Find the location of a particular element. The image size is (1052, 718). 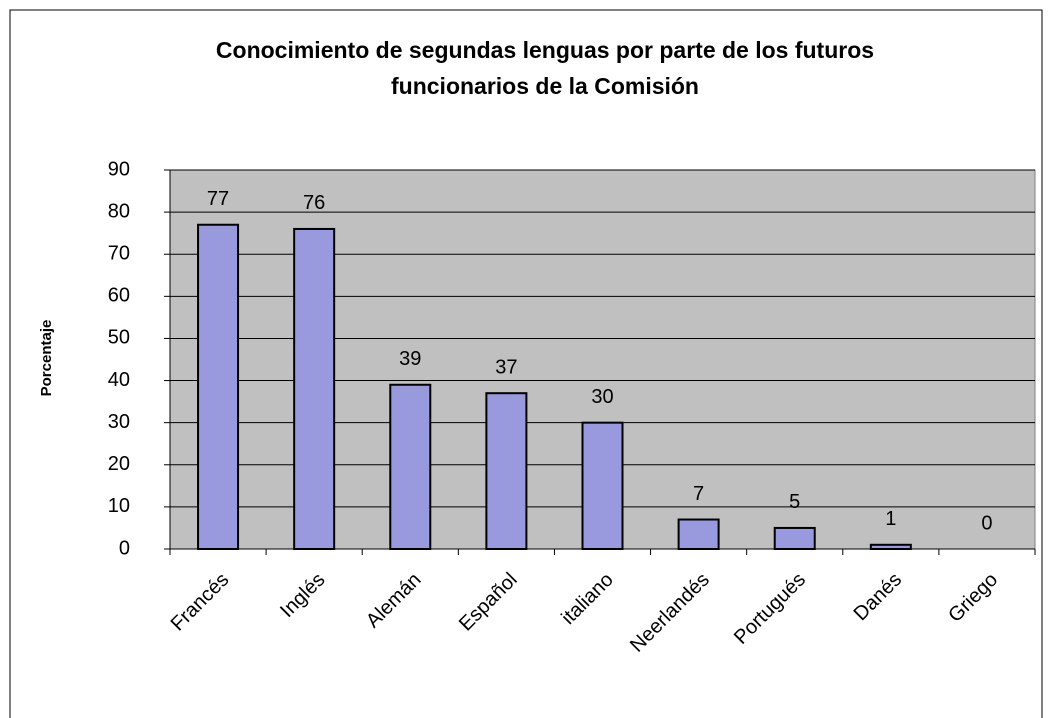

data-label: 39 is located at coordinates (410, 359).